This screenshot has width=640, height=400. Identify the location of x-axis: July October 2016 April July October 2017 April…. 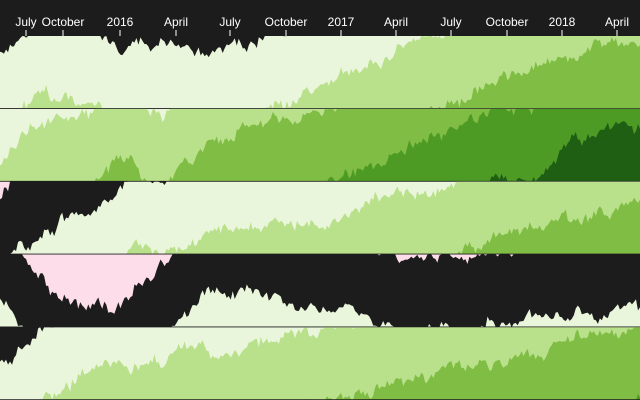
(322, 25).